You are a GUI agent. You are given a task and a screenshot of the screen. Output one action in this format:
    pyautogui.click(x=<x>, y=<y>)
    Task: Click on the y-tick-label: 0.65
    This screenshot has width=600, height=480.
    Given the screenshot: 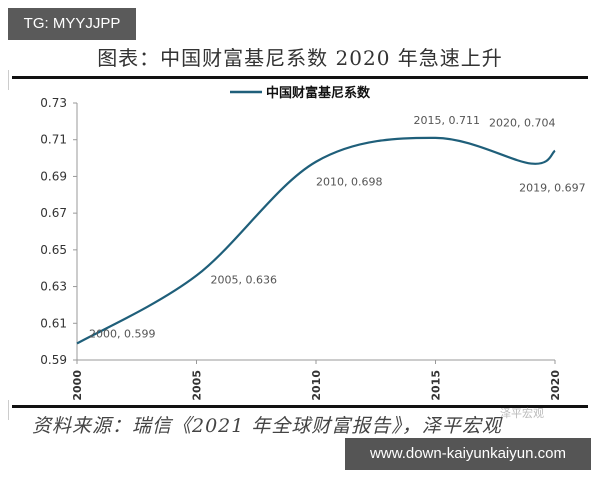 What is the action you would take?
    pyautogui.click(x=53, y=250)
    